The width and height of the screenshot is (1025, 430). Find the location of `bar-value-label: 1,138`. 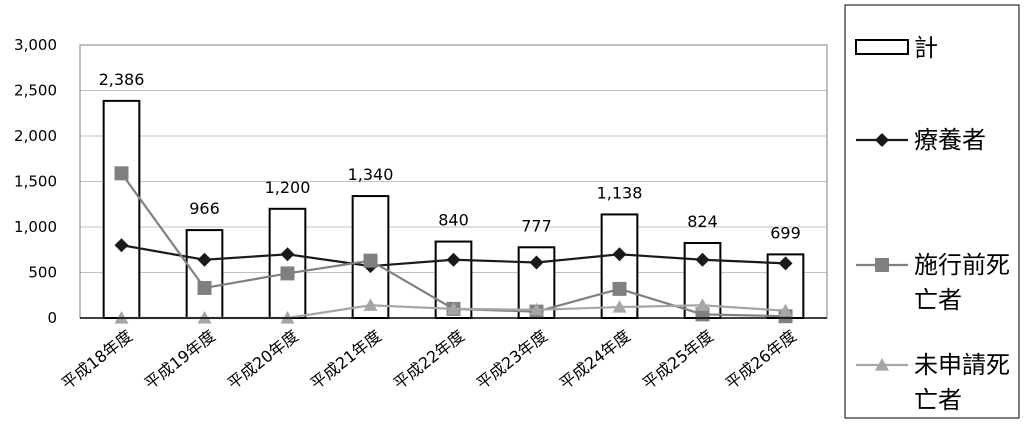

bar-value-label: 1,138 is located at coordinates (620, 192).